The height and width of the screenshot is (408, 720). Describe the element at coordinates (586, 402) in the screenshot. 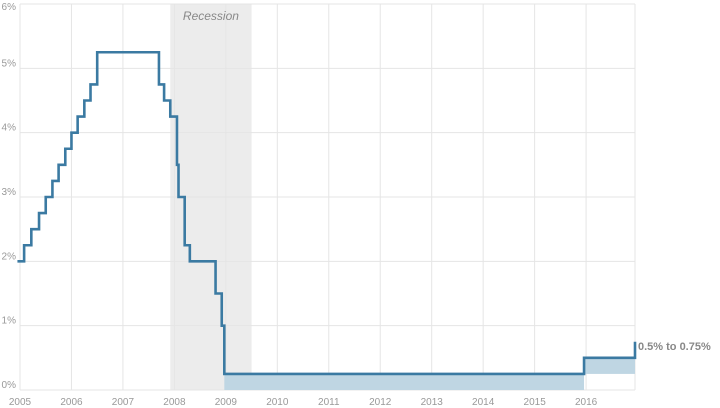

I see `x-tick-label: 2016` at that location.